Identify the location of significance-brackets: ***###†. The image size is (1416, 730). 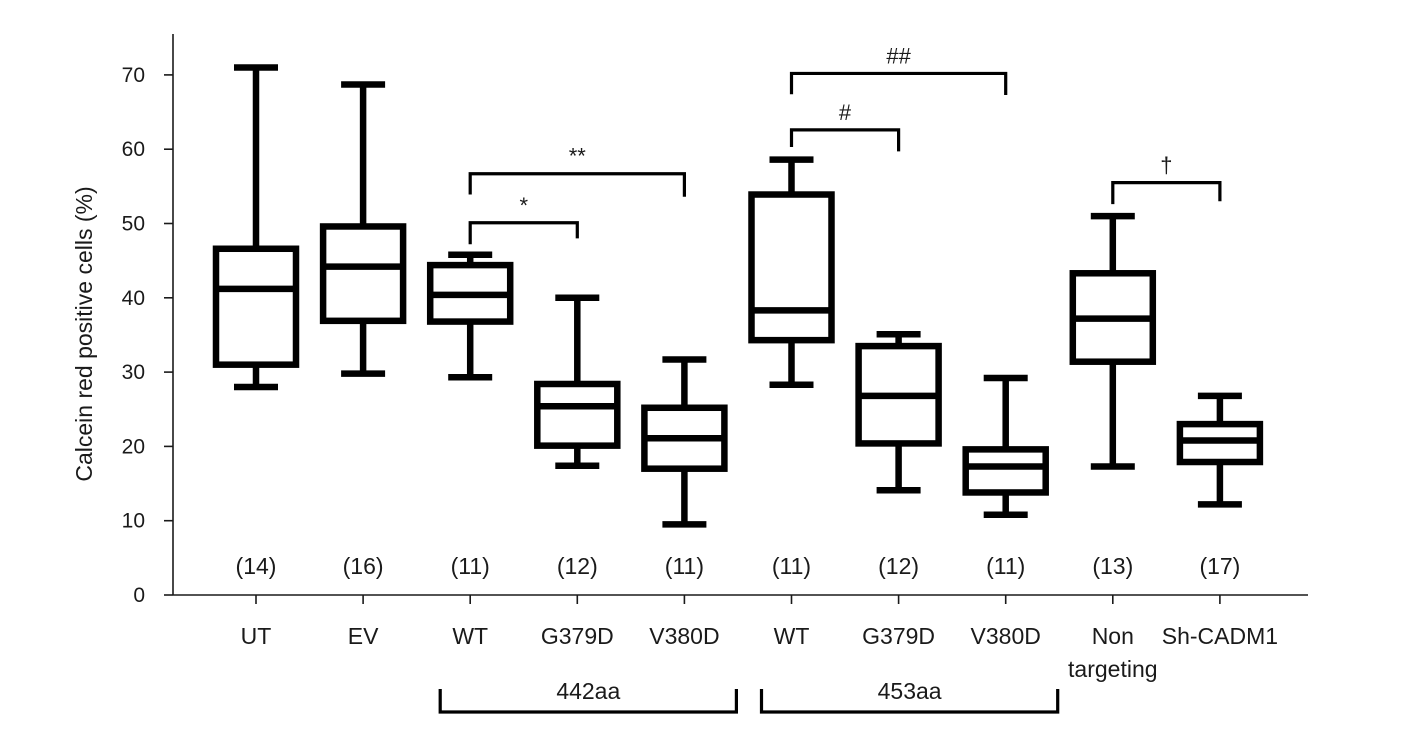
(845, 144).